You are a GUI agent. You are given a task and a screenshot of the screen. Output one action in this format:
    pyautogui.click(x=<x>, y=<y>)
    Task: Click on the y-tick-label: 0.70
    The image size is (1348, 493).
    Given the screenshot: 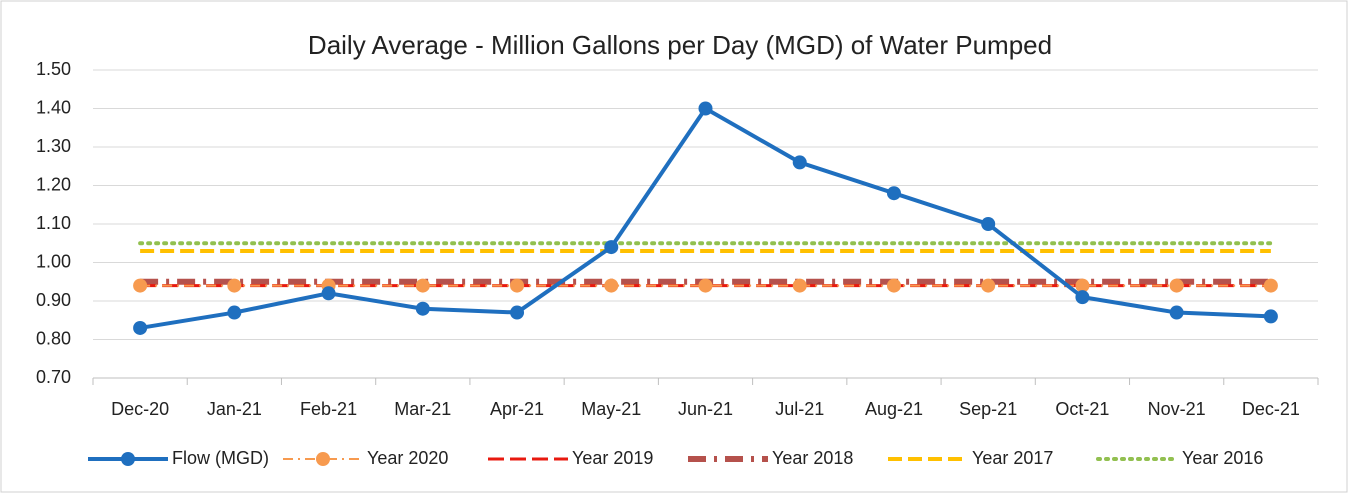 What is the action you would take?
    pyautogui.click(x=53, y=377)
    